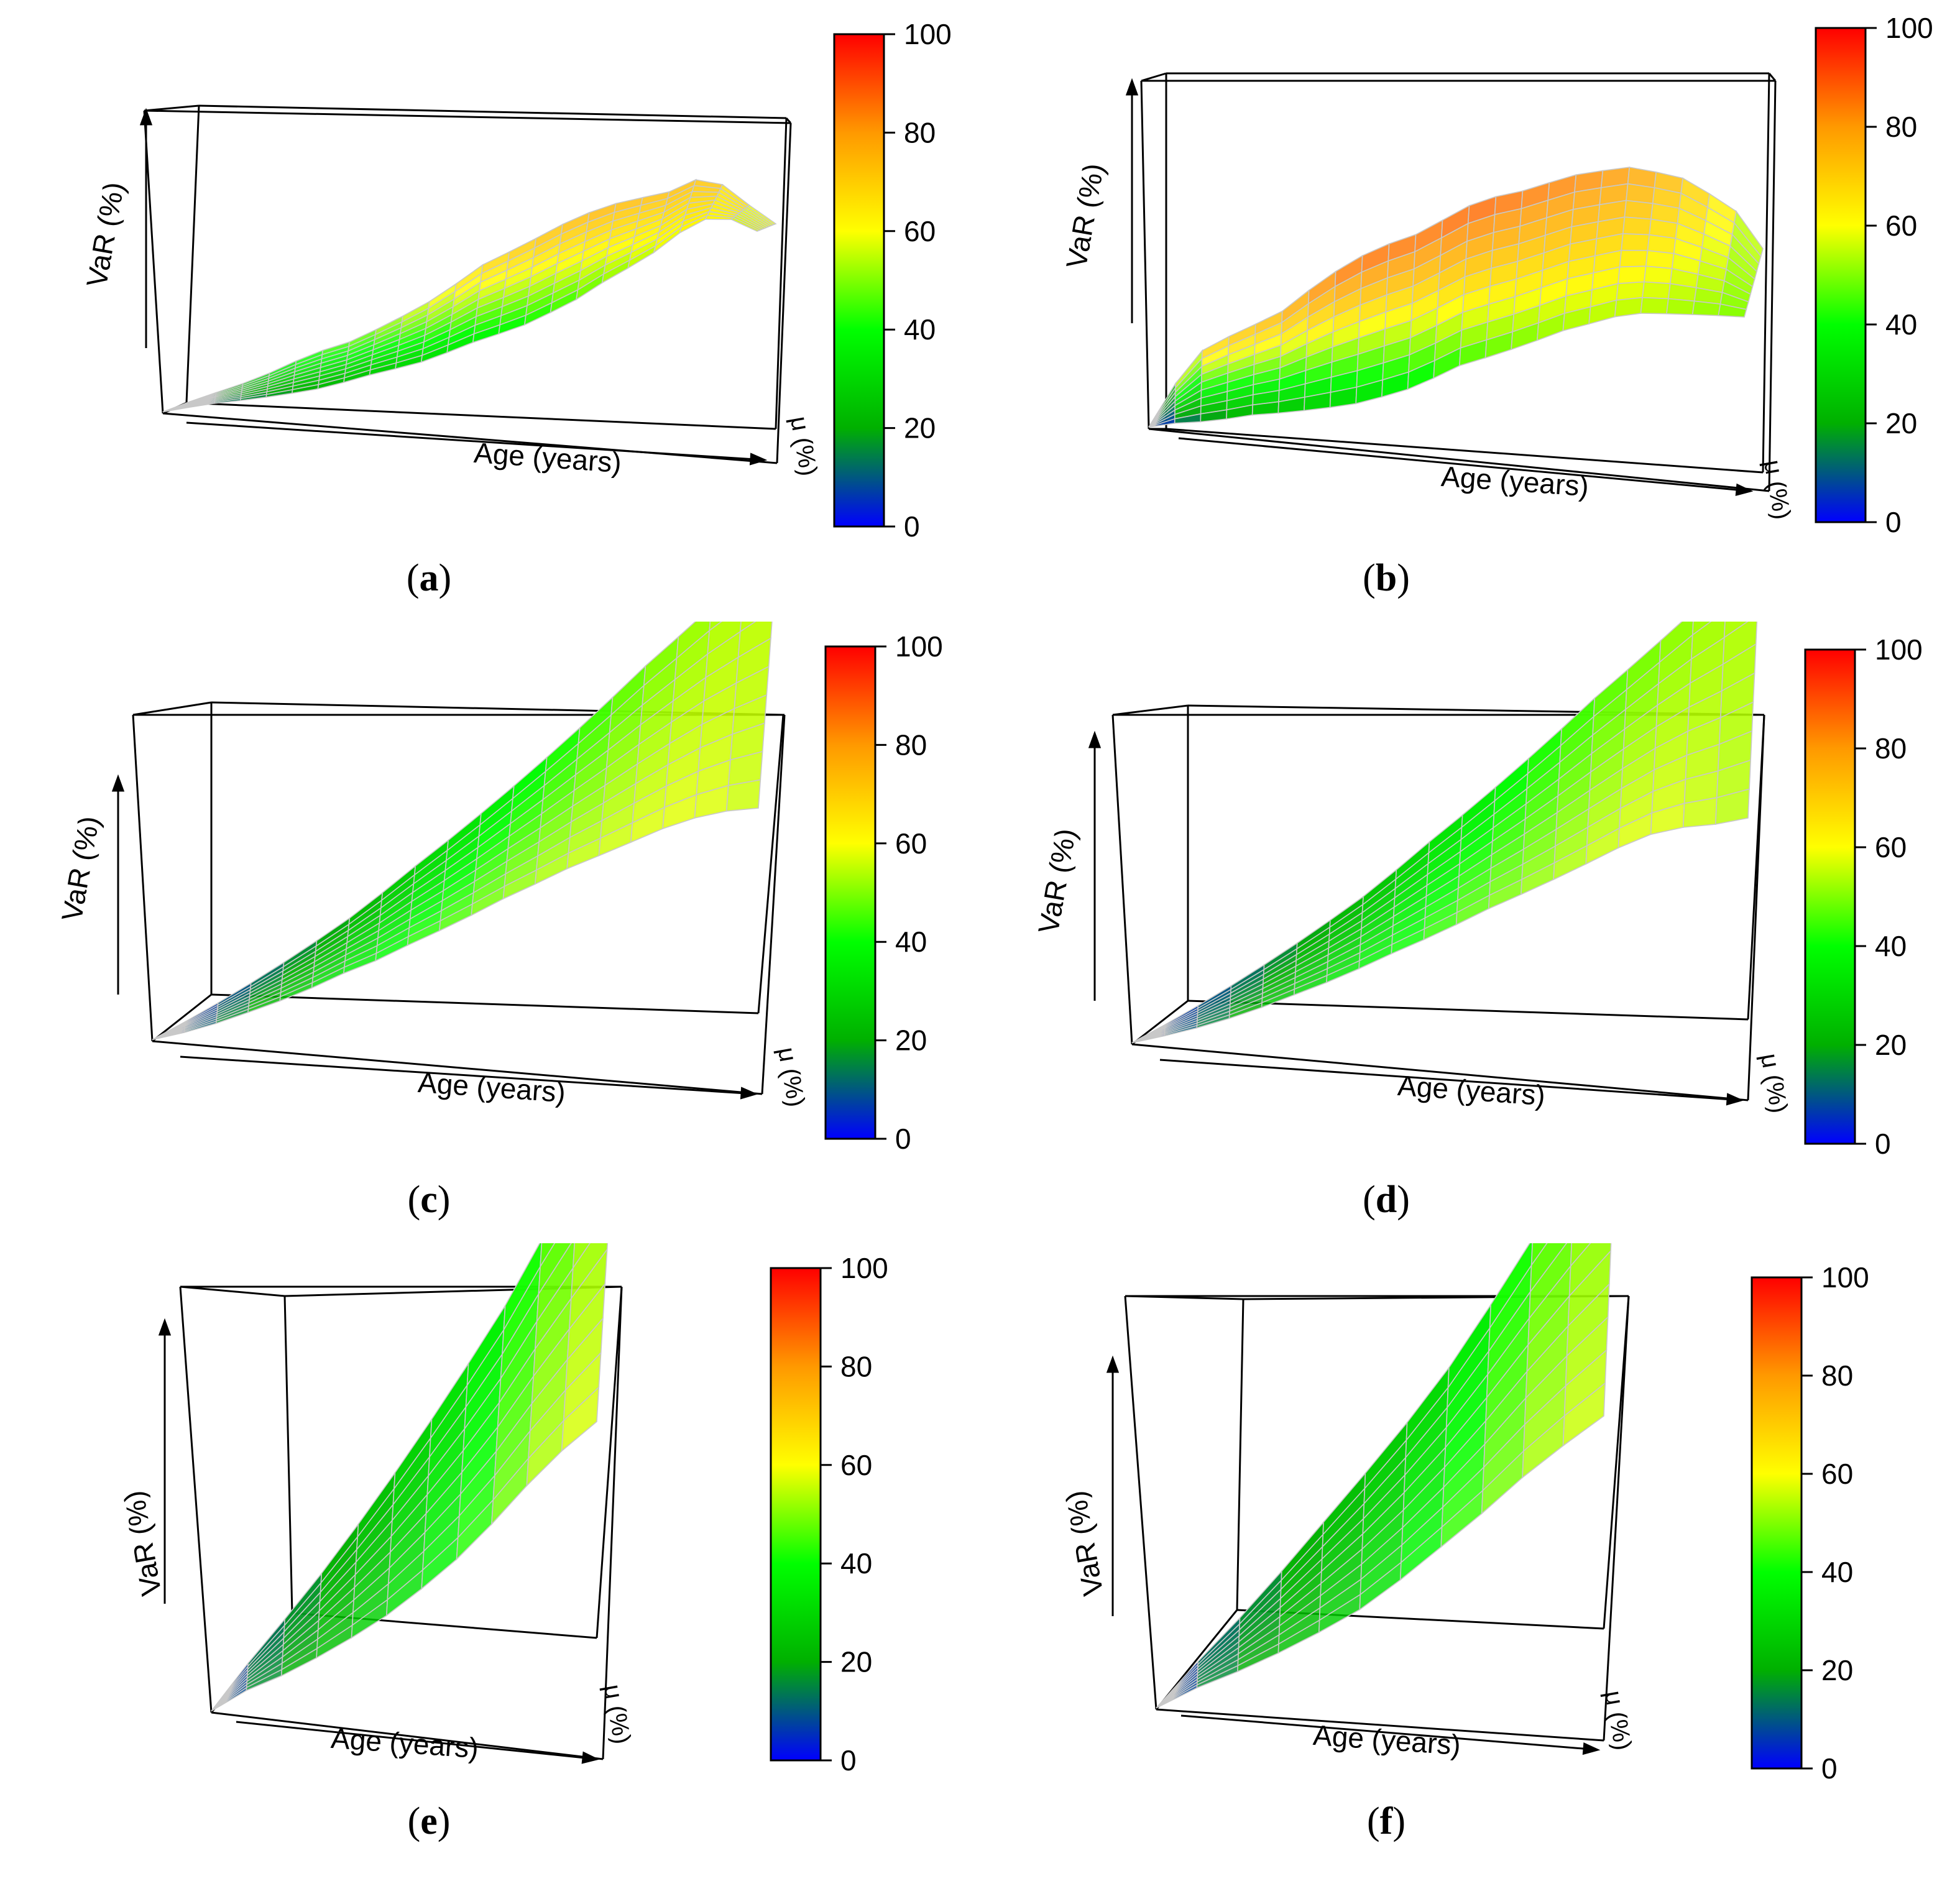 This screenshot has height=1899, width=1960. What do you see at coordinates (1909, 28) in the screenshot?
I see `colorbar-tick-label: 100` at bounding box center [1909, 28].